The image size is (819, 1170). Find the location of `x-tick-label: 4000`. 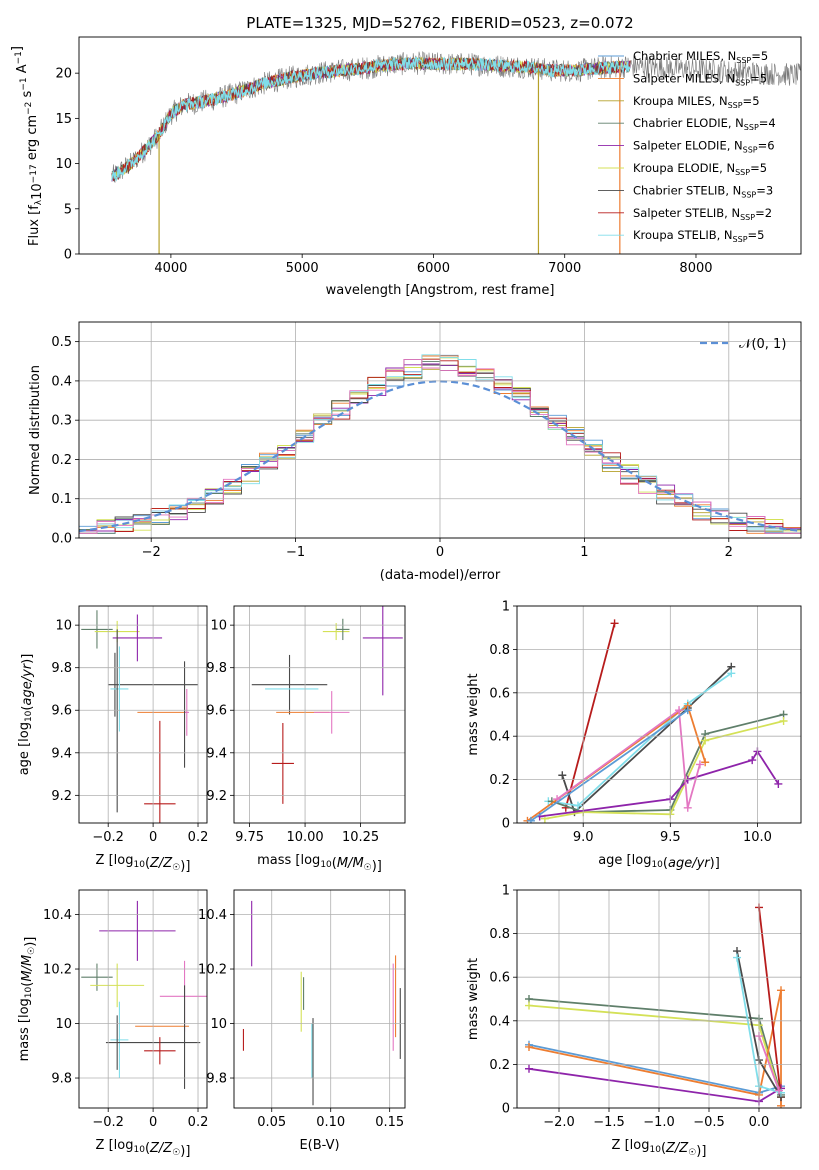

x-tick-label: 4000 is located at coordinates (170, 268).